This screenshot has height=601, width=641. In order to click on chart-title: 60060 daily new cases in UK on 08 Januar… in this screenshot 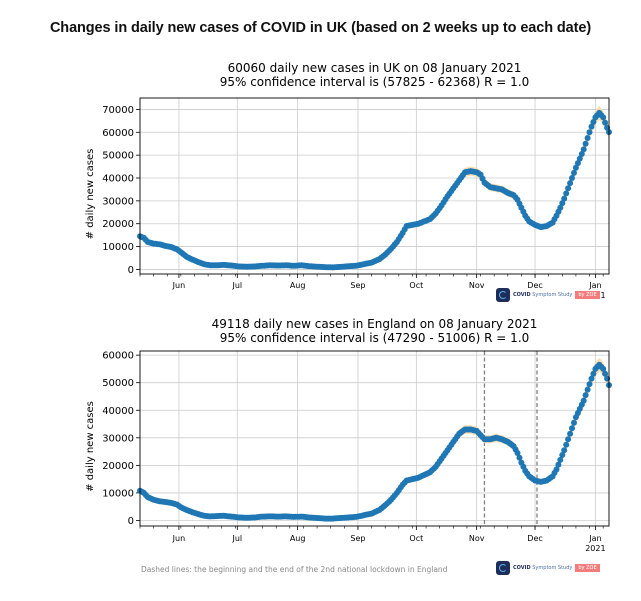, I will do `click(375, 68)`.